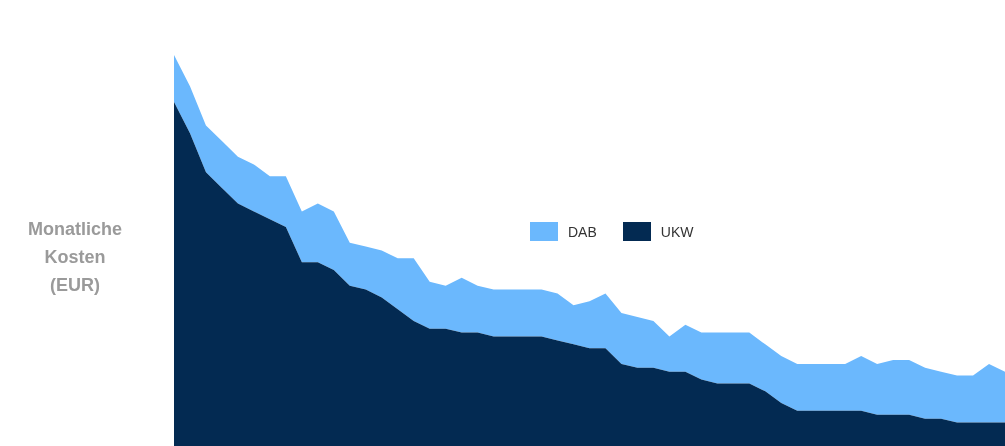 The height and width of the screenshot is (446, 1005). What do you see at coordinates (75, 257) in the screenshot?
I see `y-axis-title: Monatliche Kosten (EUR)` at bounding box center [75, 257].